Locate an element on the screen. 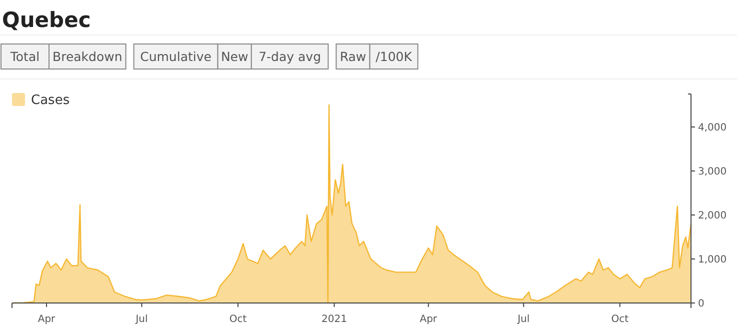  x-tick-label: 2021 is located at coordinates (334, 319).